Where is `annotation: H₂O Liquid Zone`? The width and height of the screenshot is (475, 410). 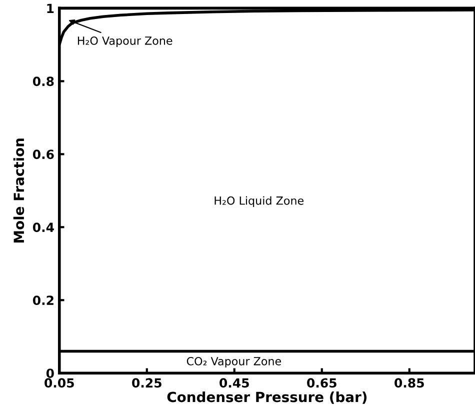 annotation: H₂O Liquid Zone is located at coordinates (259, 201).